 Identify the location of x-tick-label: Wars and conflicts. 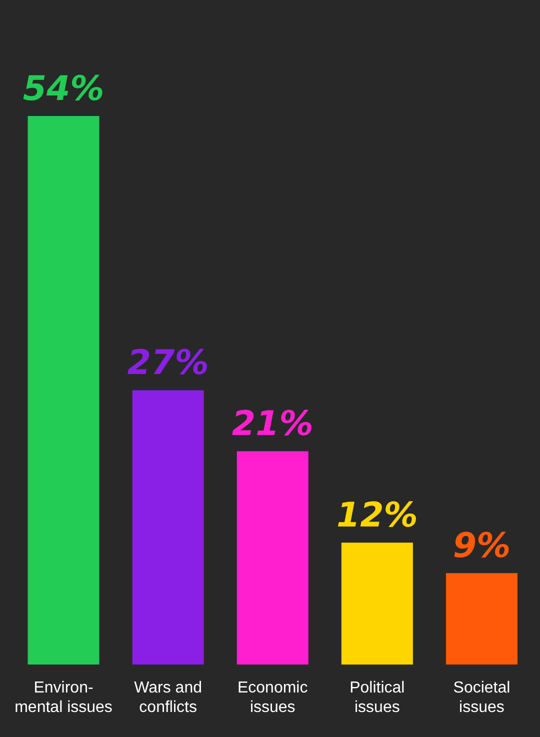
(168, 698).